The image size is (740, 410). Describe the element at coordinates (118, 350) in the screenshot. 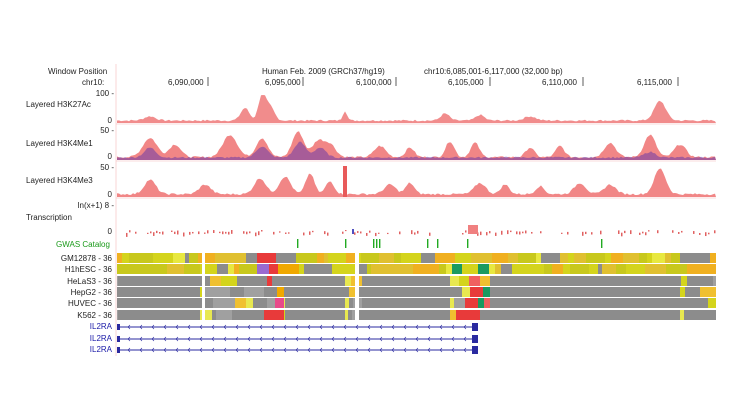

I see `gene-exon` at that location.